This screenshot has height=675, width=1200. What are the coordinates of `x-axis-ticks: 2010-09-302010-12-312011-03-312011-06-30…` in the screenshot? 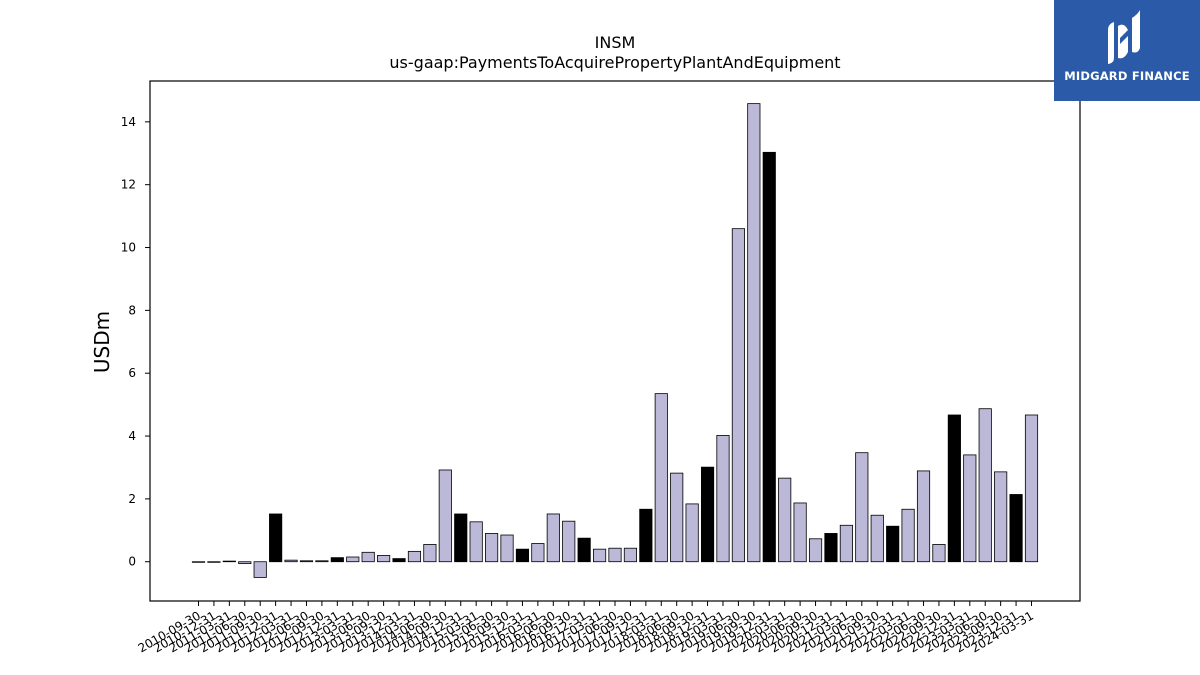 It's located at (586, 628).